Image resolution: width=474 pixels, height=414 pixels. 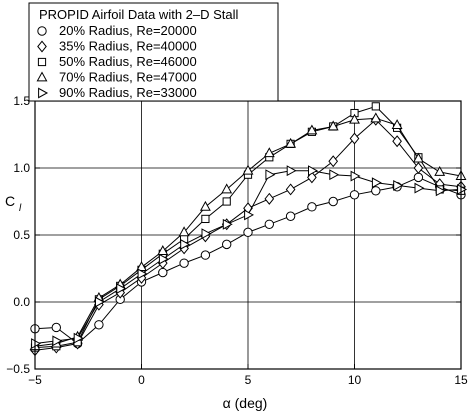 I want to click on legend-marker-square, so click(x=42, y=62).